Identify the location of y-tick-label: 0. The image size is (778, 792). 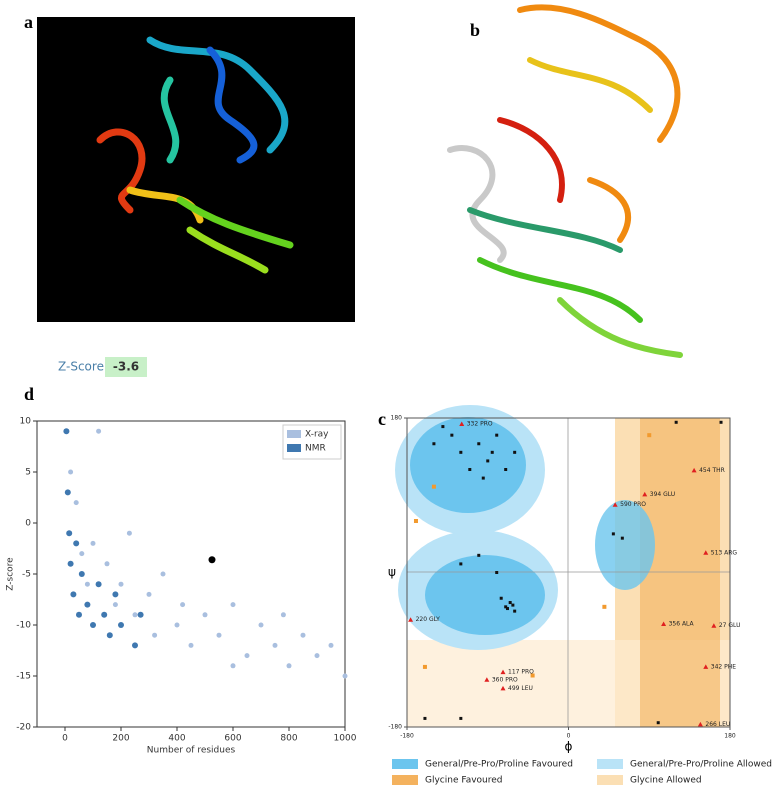
(28, 524).